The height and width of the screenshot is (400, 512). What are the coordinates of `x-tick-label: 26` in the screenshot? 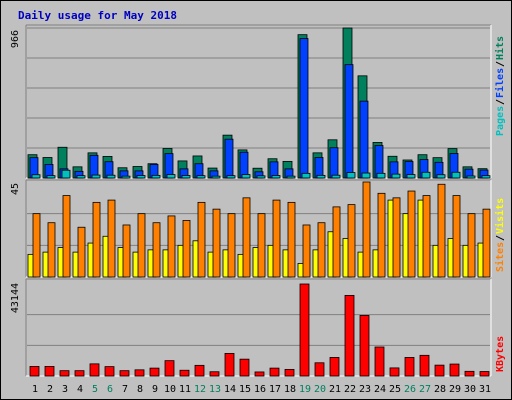 It's located at (410, 389).